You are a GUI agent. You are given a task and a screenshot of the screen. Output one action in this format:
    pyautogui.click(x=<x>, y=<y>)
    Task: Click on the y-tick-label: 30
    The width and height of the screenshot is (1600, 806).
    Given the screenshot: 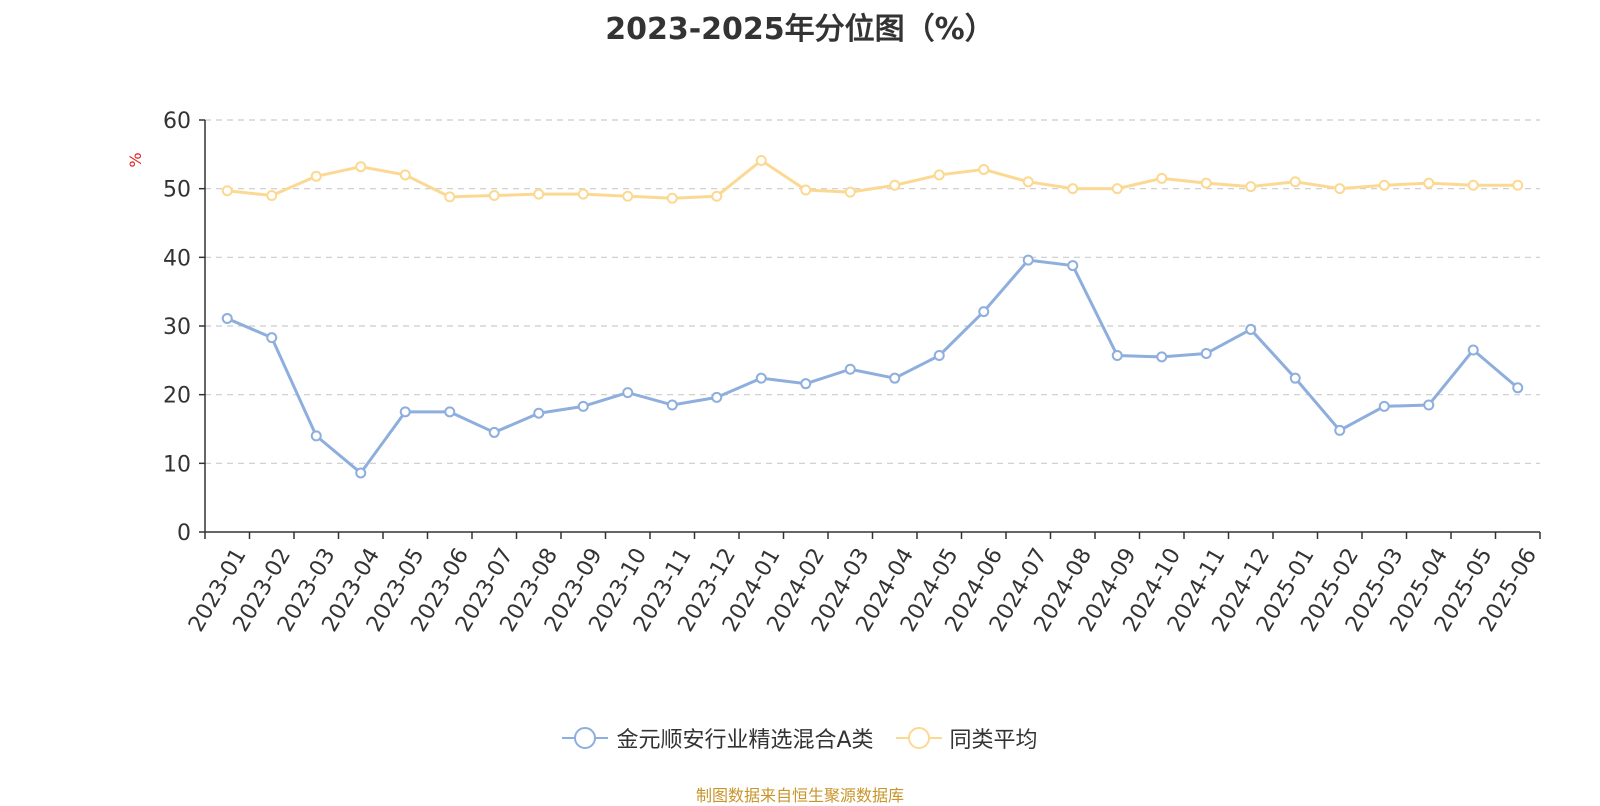 What is the action you would take?
    pyautogui.click(x=177, y=327)
    